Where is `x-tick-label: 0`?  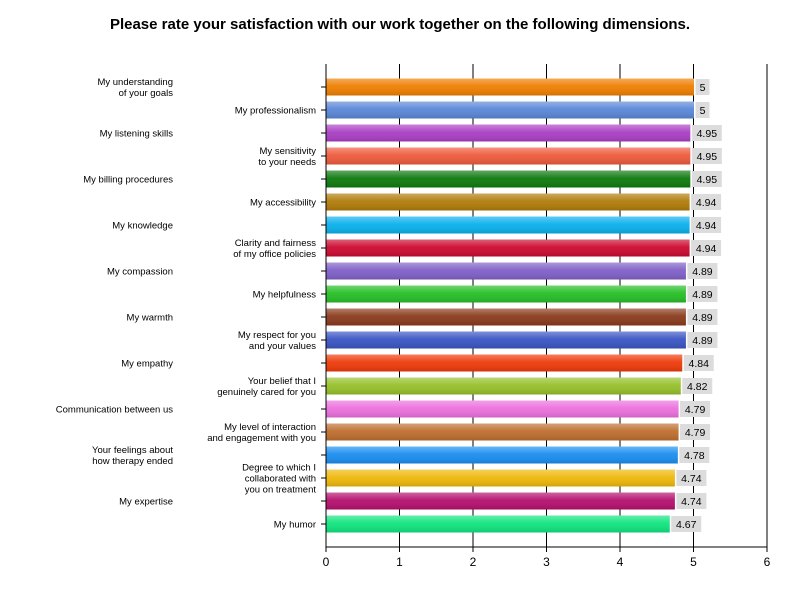 x-tick-label: 0 is located at coordinates (326, 562).